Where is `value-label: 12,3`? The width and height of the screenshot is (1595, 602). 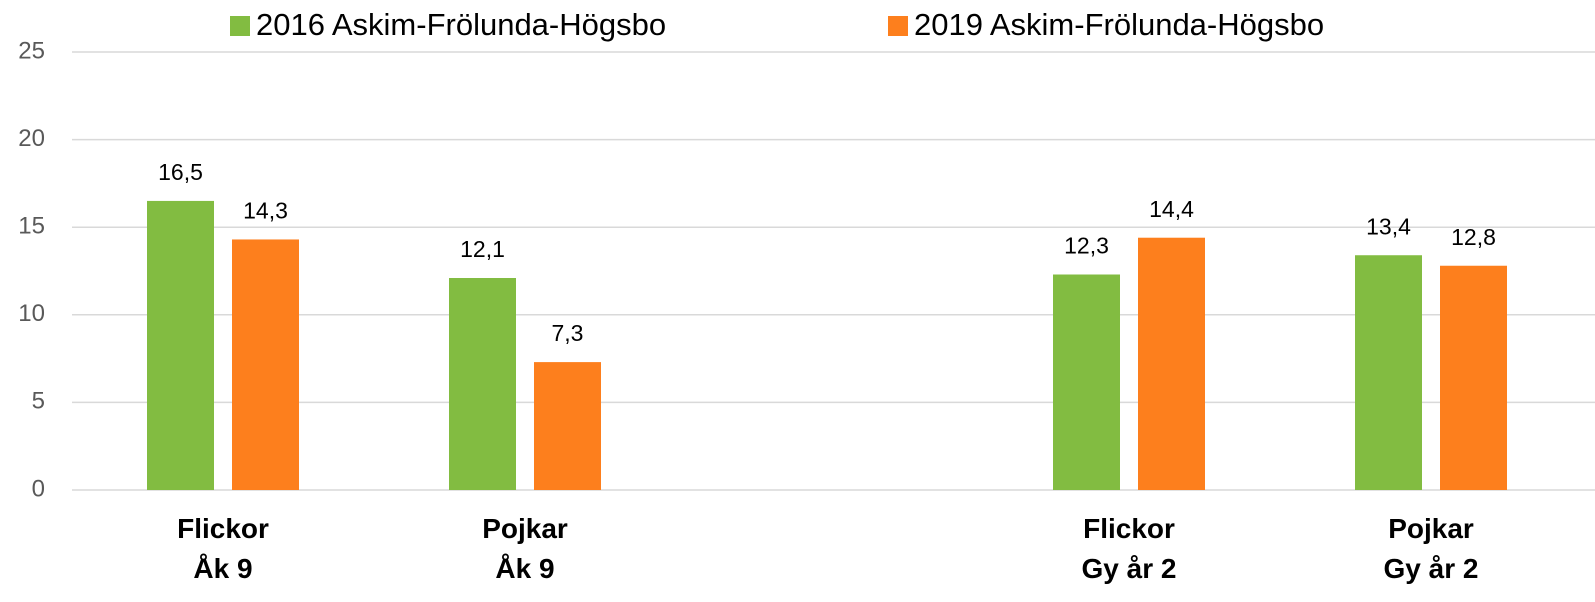 value-label: 12,3 is located at coordinates (1086, 246).